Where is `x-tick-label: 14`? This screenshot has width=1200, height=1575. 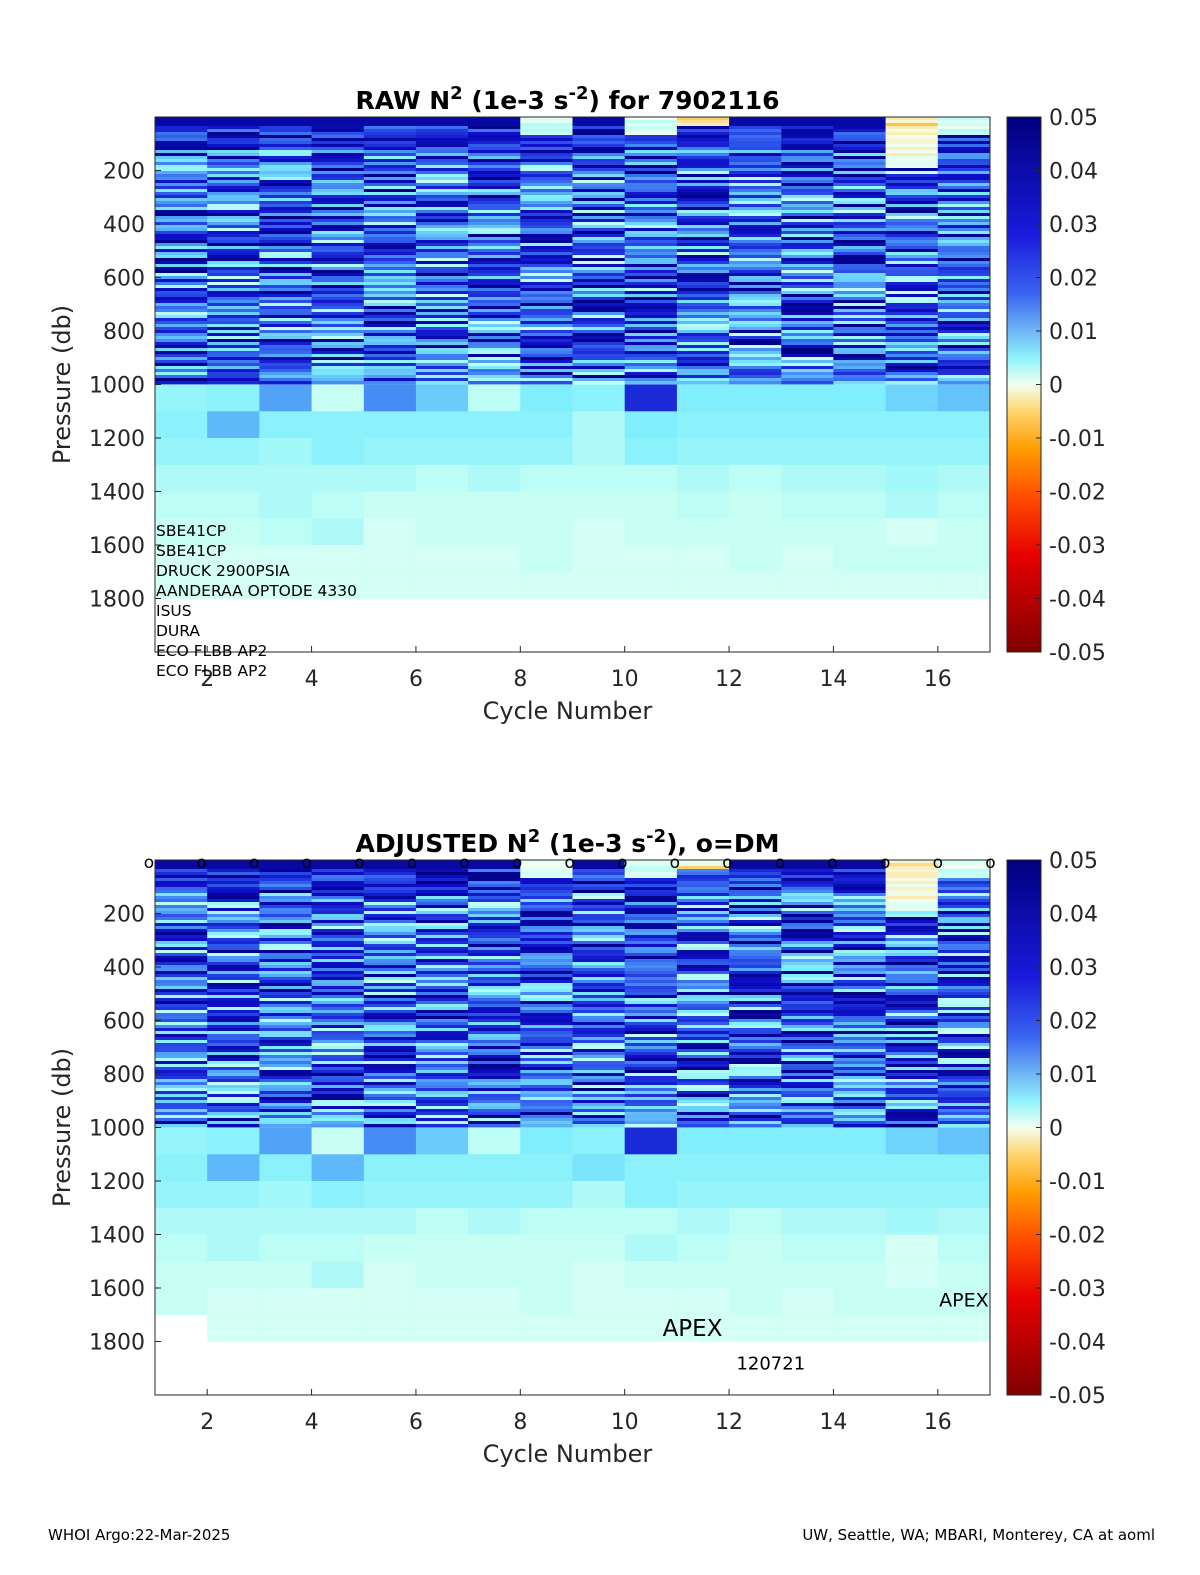 x-tick-label: 14 is located at coordinates (833, 679).